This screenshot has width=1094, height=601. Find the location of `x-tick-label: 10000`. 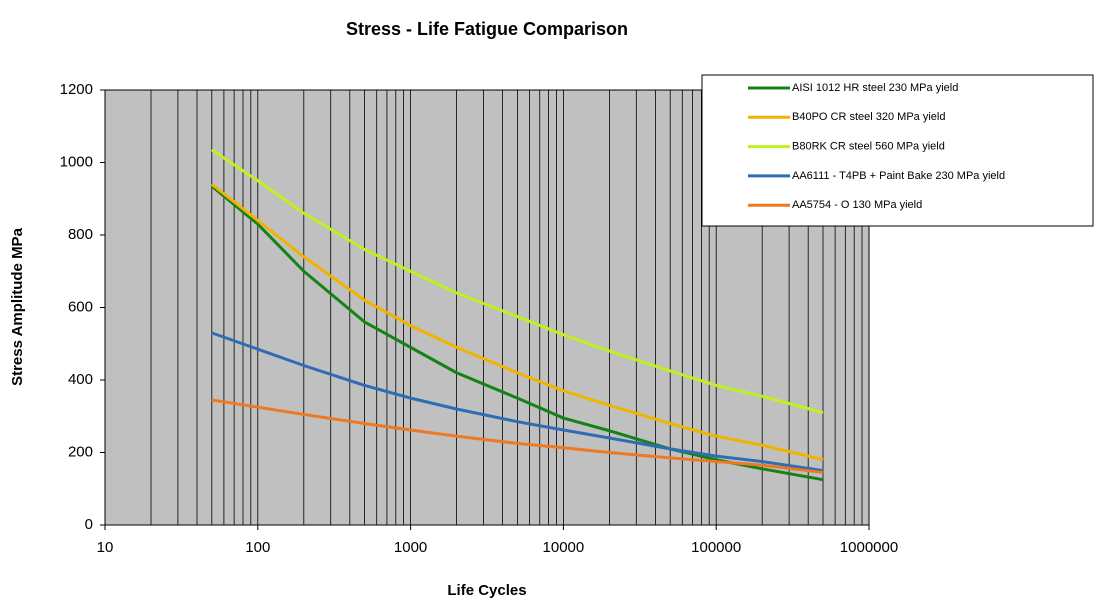

x-tick-label: 10000 is located at coordinates (564, 547).